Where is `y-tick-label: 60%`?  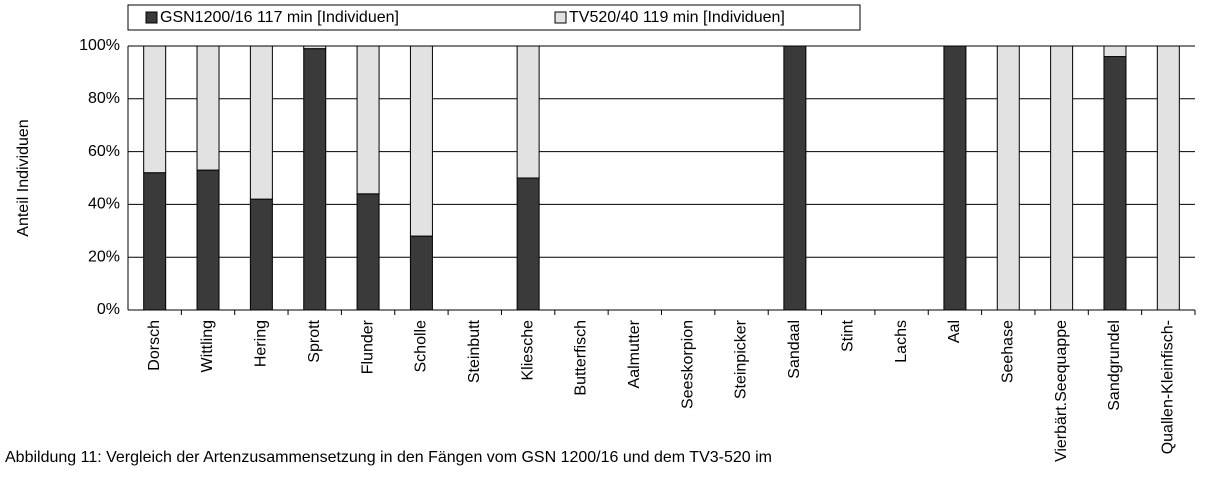
y-tick-label: 60% is located at coordinates (104, 151).